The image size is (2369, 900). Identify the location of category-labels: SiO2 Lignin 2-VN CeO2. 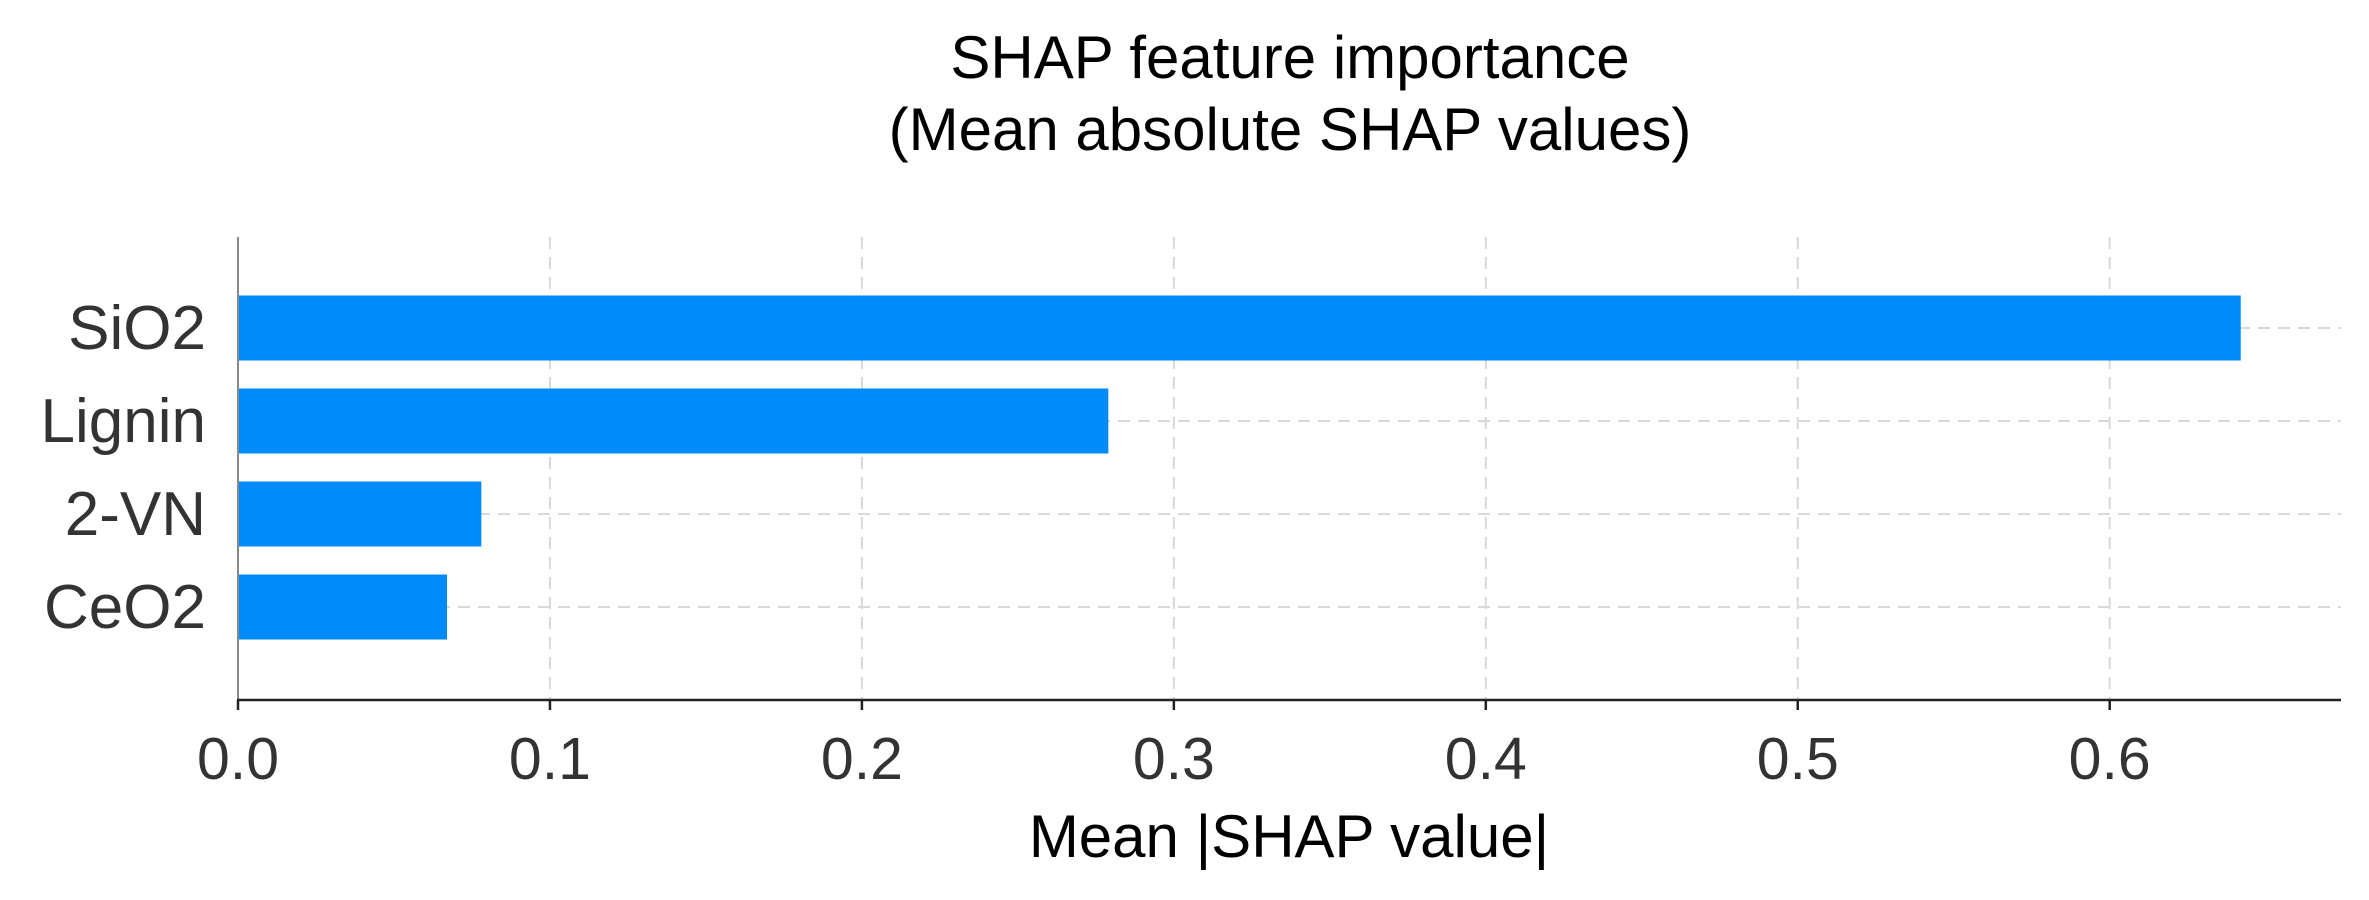
(123, 468).